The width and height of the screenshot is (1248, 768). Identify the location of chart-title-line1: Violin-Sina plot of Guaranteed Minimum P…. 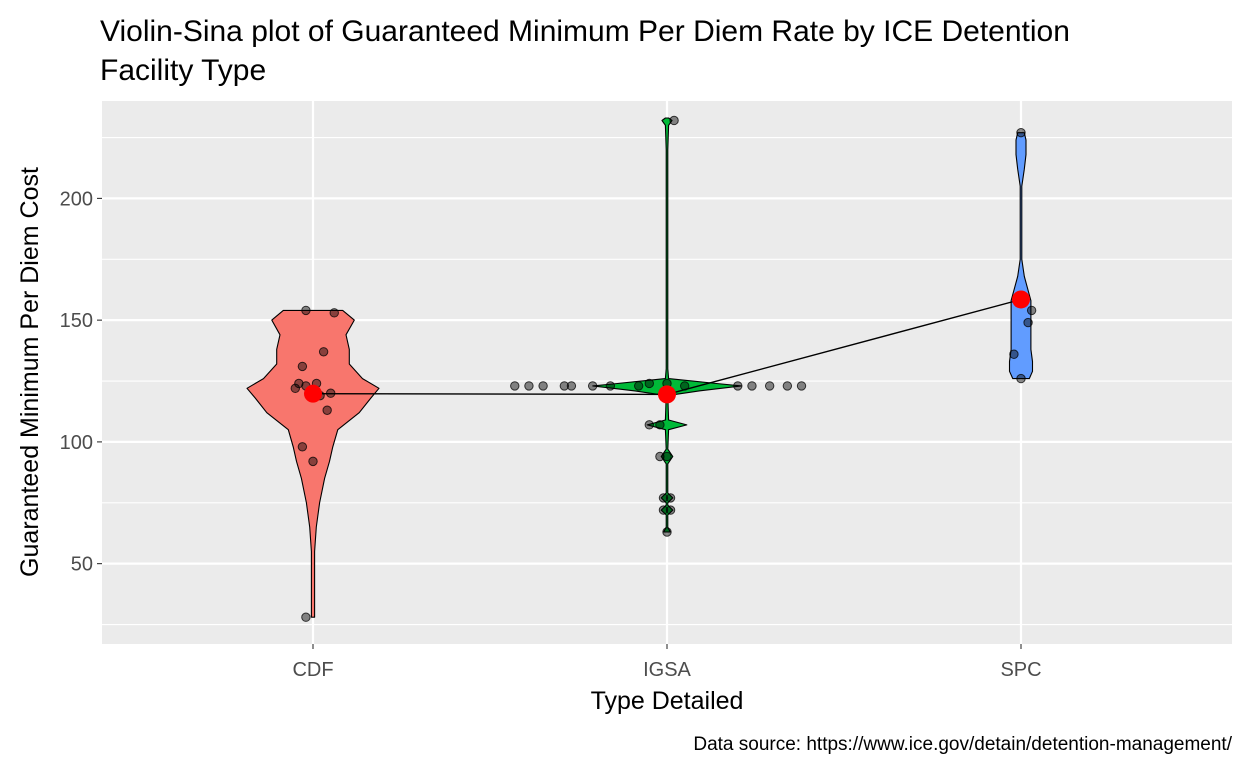
(585, 31).